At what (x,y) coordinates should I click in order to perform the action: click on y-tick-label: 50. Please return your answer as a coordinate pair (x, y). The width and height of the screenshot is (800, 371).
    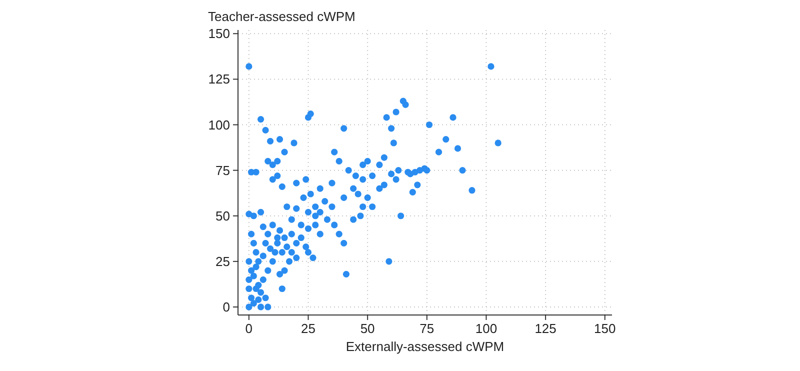
    Looking at the image, I should click on (223, 216).